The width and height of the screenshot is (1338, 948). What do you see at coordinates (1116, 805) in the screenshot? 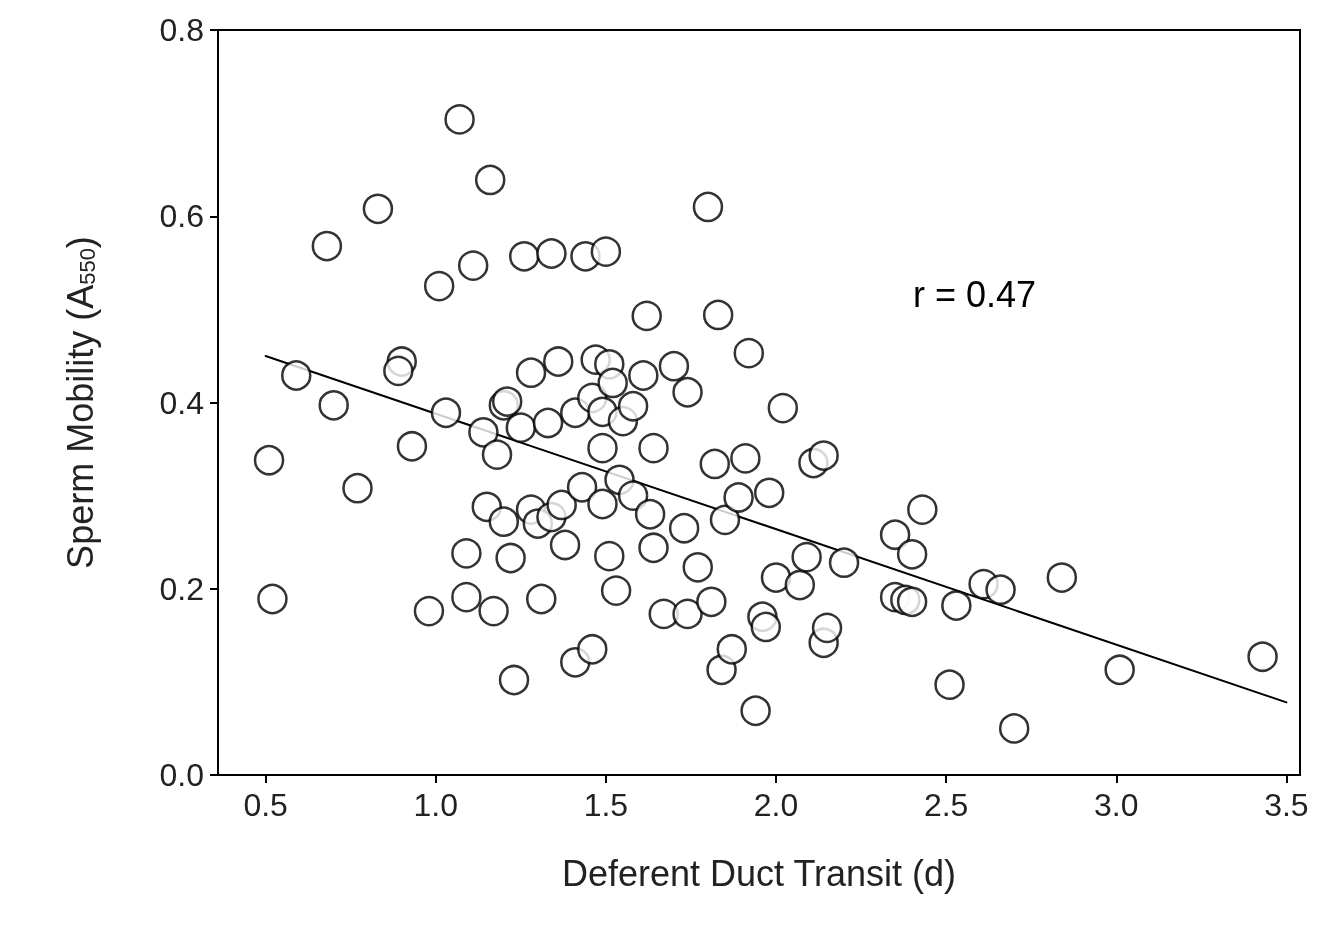
I see `x-tick-label: 3.0` at bounding box center [1116, 805].